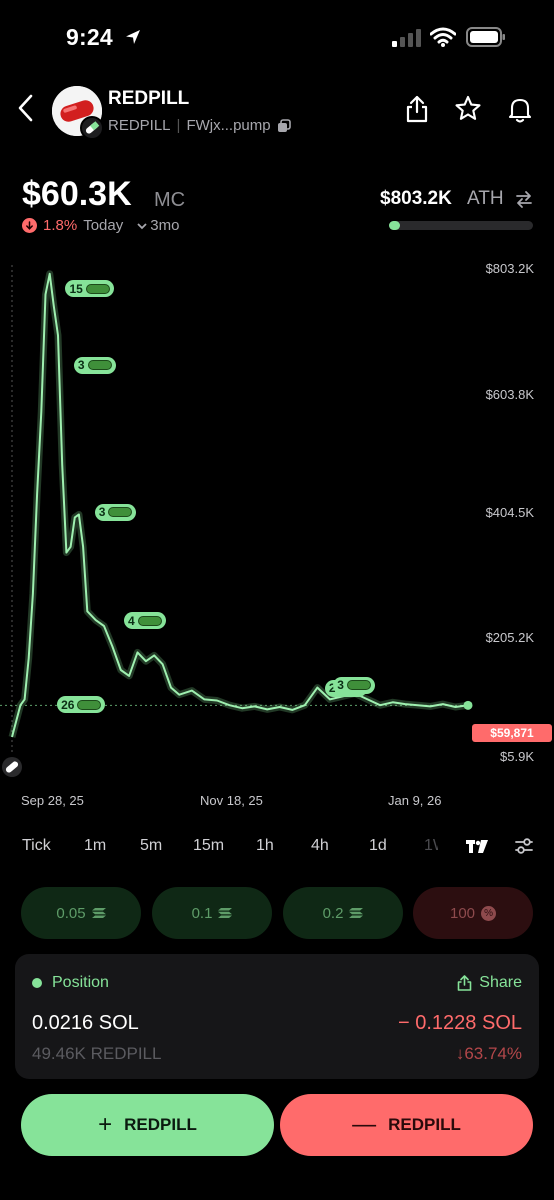 The height and width of the screenshot is (1200, 554). Describe the element at coordinates (416, 198) in the screenshot. I see `ath-value: $803.2K` at that location.